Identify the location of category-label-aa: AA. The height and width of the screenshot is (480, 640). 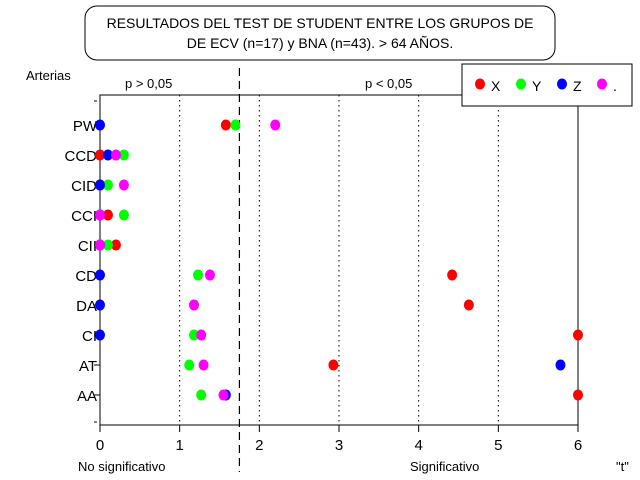
(87, 396).